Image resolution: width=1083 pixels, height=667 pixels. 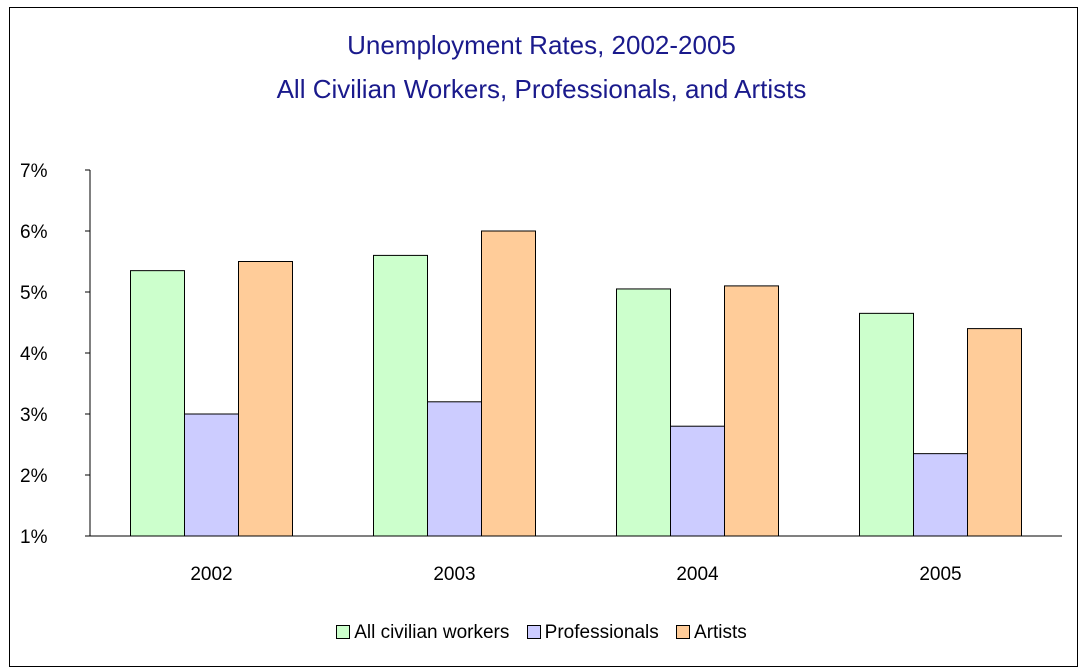 What do you see at coordinates (940, 574) in the screenshot?
I see `x-tick-label-2005: 2005` at bounding box center [940, 574].